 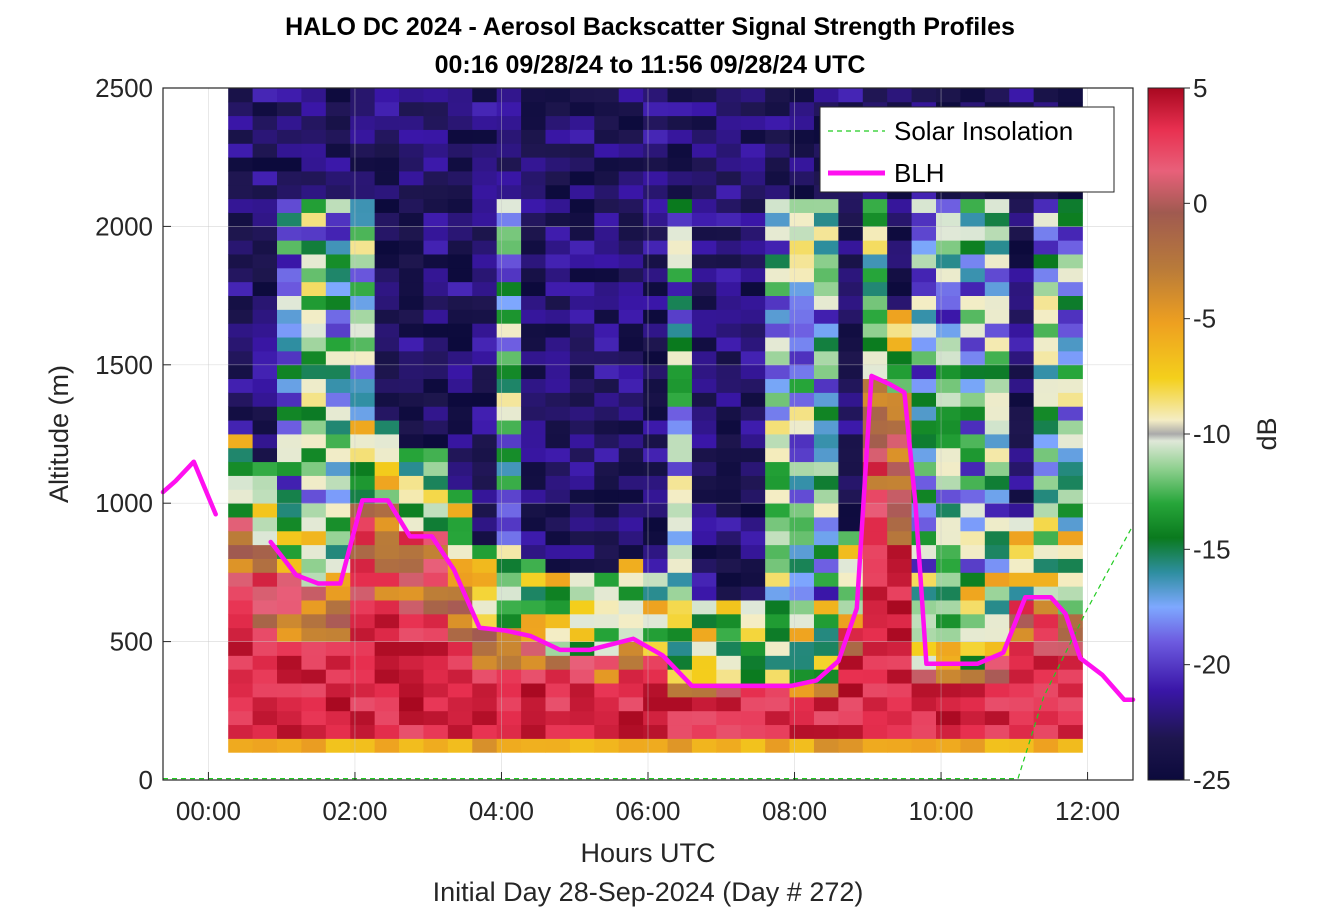 What do you see at coordinates (647, 811) in the screenshot?
I see `x-tick-label: 06:00` at bounding box center [647, 811].